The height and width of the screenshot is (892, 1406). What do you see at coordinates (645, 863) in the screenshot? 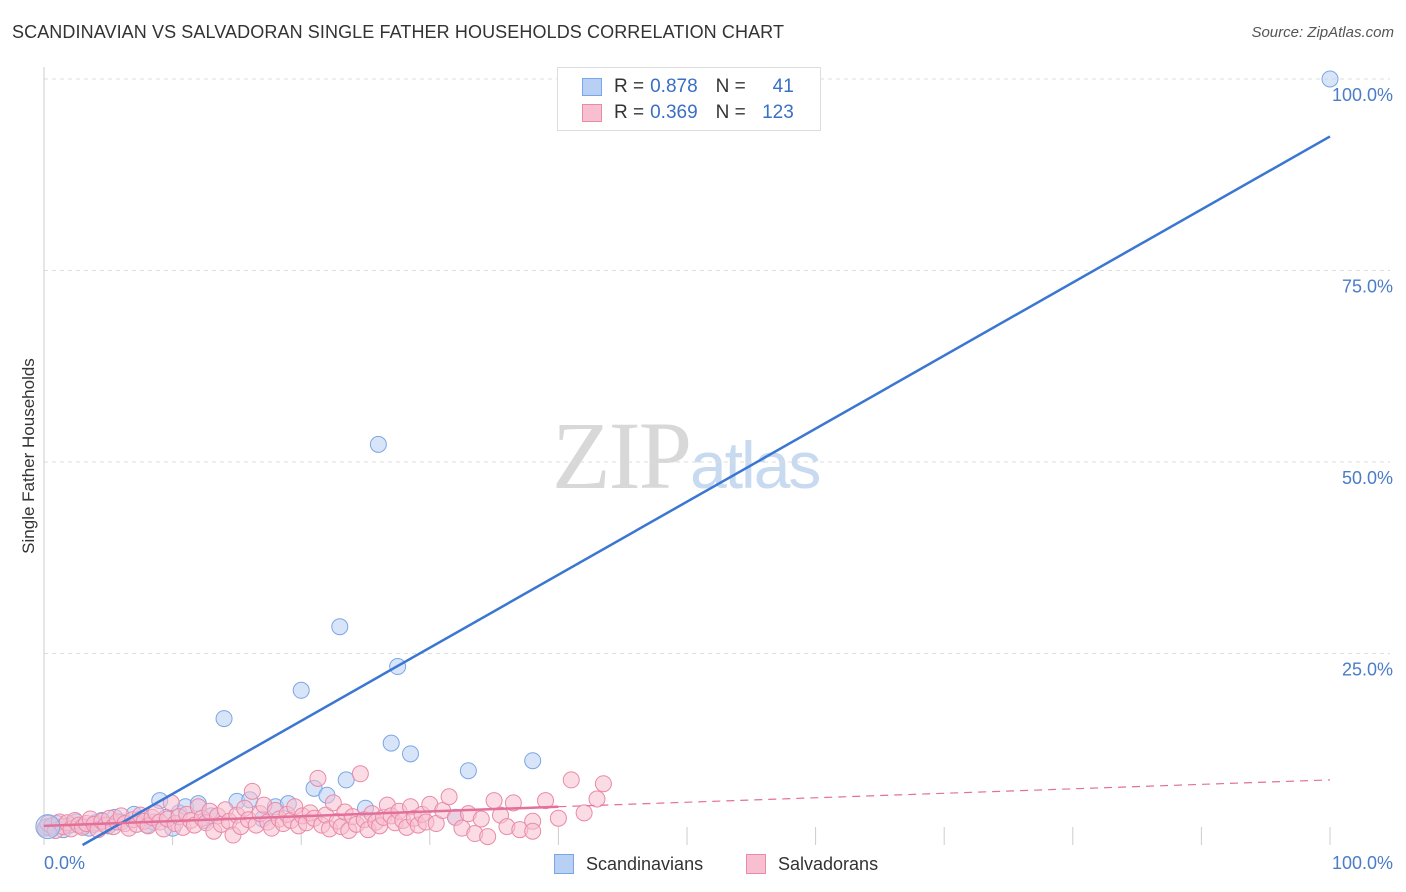
I see `bottom-legend-label-scandinavians: Scandinavians` at bounding box center [645, 863].